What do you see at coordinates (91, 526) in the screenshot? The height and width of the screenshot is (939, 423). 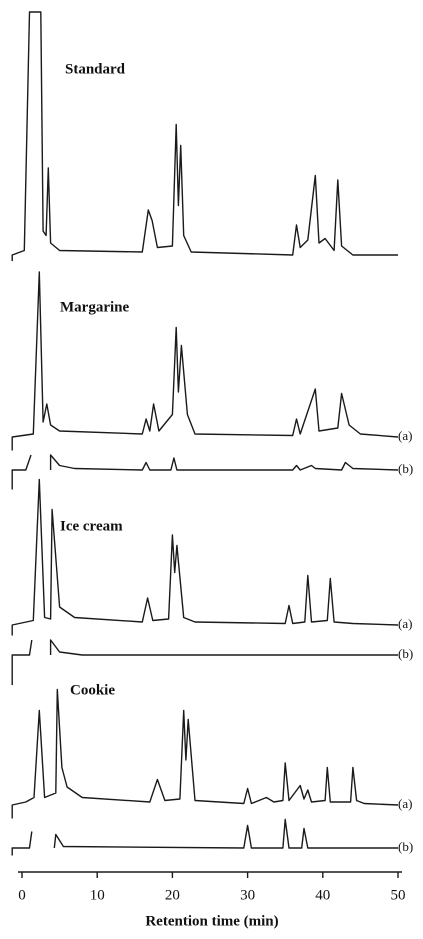 I see `panel-title: Ice cream` at bounding box center [91, 526].